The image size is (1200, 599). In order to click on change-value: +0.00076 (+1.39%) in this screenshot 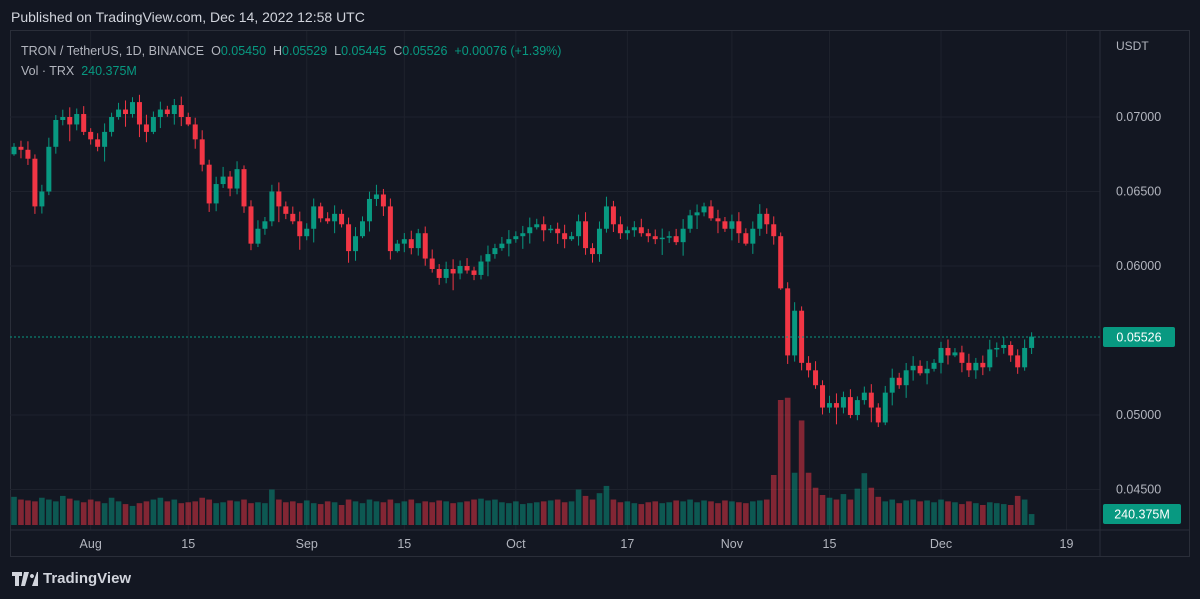, I will do `click(508, 51)`.